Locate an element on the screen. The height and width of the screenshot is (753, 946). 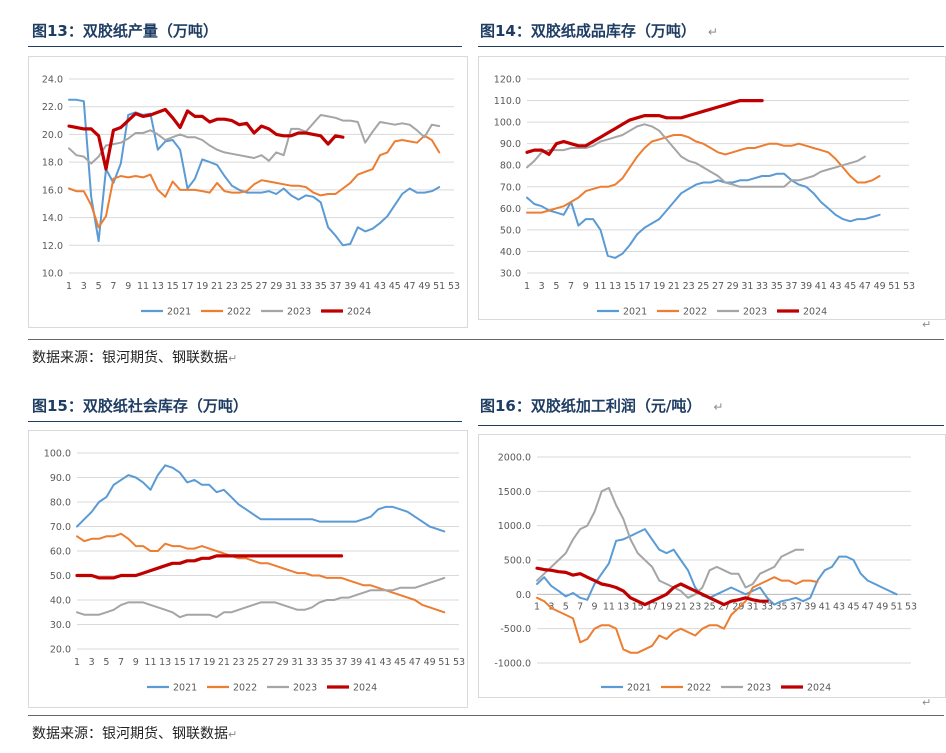
chart-16-title: 图16：双胶纸加工利润（元/吨） is located at coordinates (591, 406).